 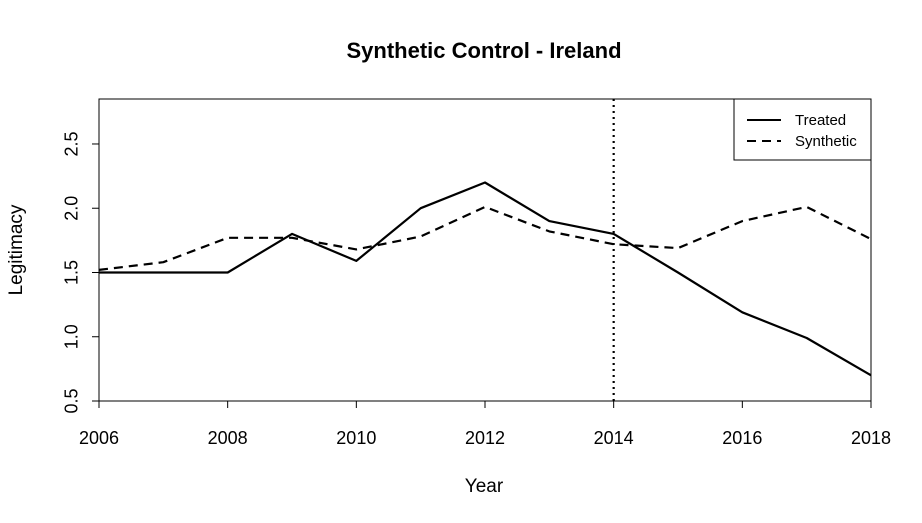 What do you see at coordinates (484, 486) in the screenshot?
I see `x-axis-label: Year` at bounding box center [484, 486].